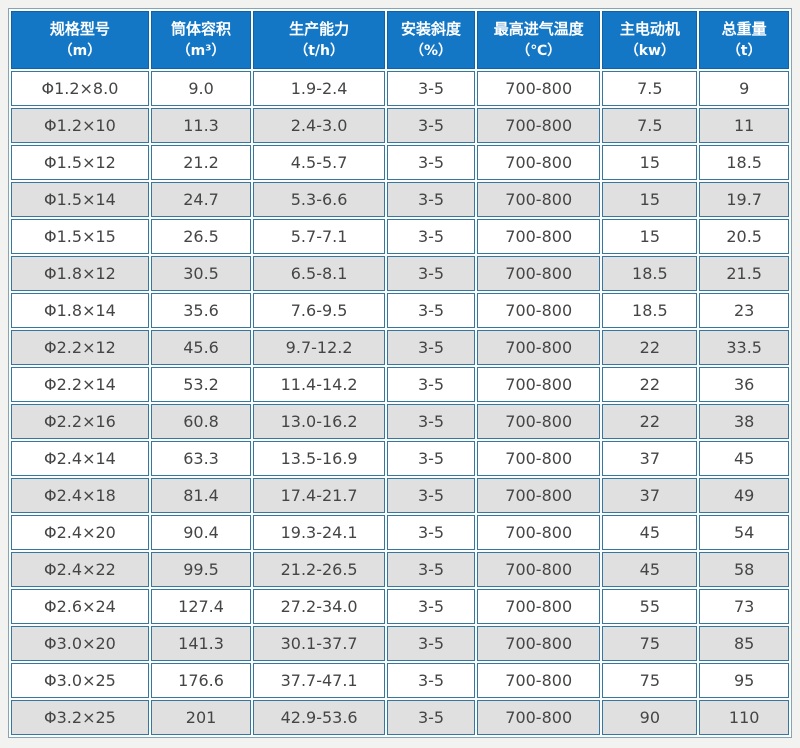 This screenshot has width=800, height=748. What do you see at coordinates (319, 88) in the screenshot?
I see `table-cell: 1.9-2.4` at bounding box center [319, 88].